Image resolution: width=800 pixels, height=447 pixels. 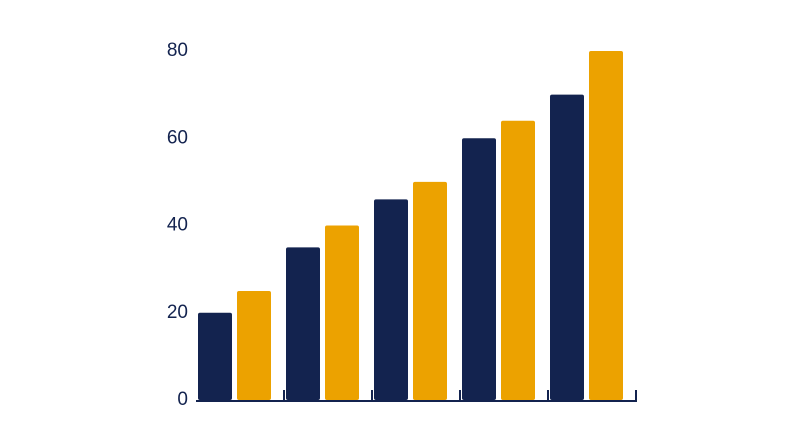 I want to click on y-tick-label: 40, so click(x=177, y=225).